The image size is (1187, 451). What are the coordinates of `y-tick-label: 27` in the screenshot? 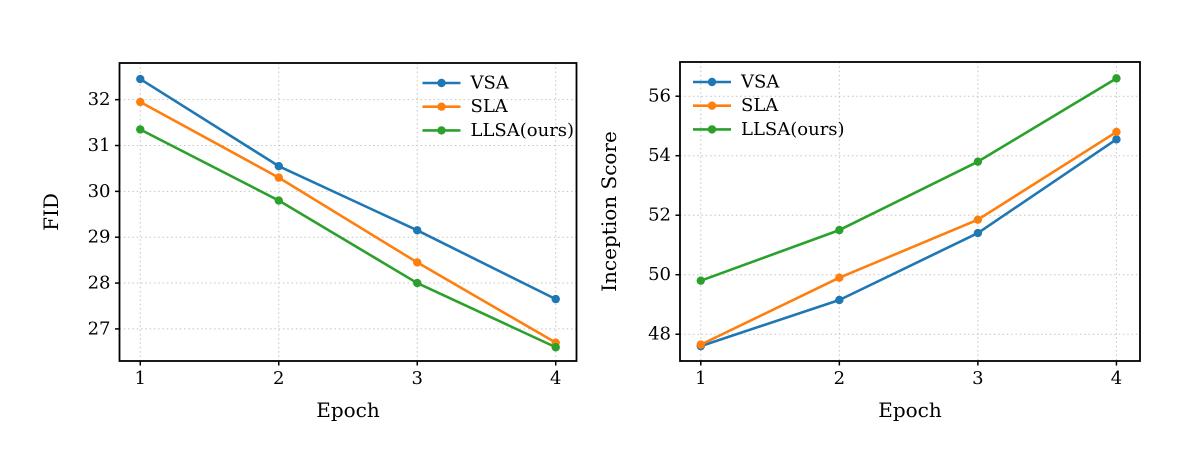 It's located at (99, 328).